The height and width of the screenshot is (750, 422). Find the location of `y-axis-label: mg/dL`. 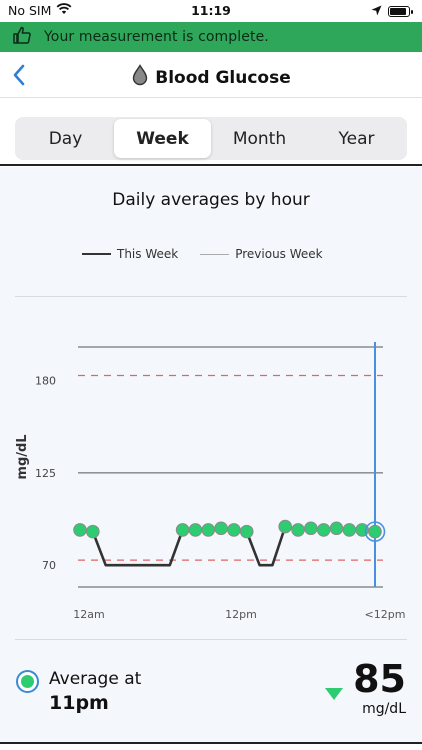

y-axis-label: mg/dL is located at coordinates (22, 456).